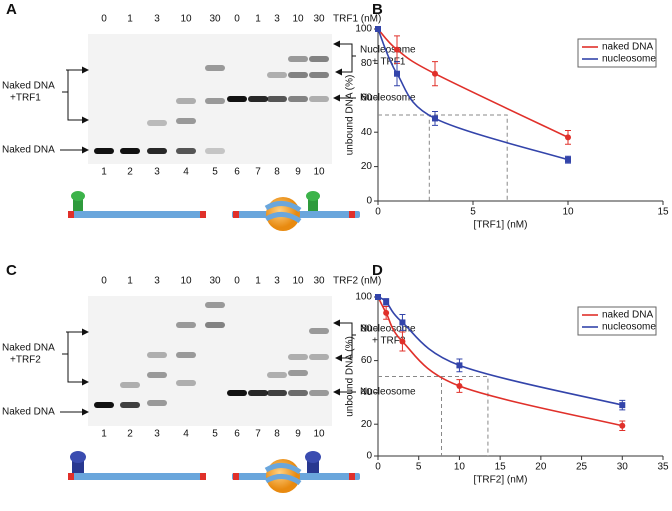 The width and height of the screenshot is (672, 511). Describe the element at coordinates (568, 212) in the screenshot. I see `x-tick-label: 10` at that location.